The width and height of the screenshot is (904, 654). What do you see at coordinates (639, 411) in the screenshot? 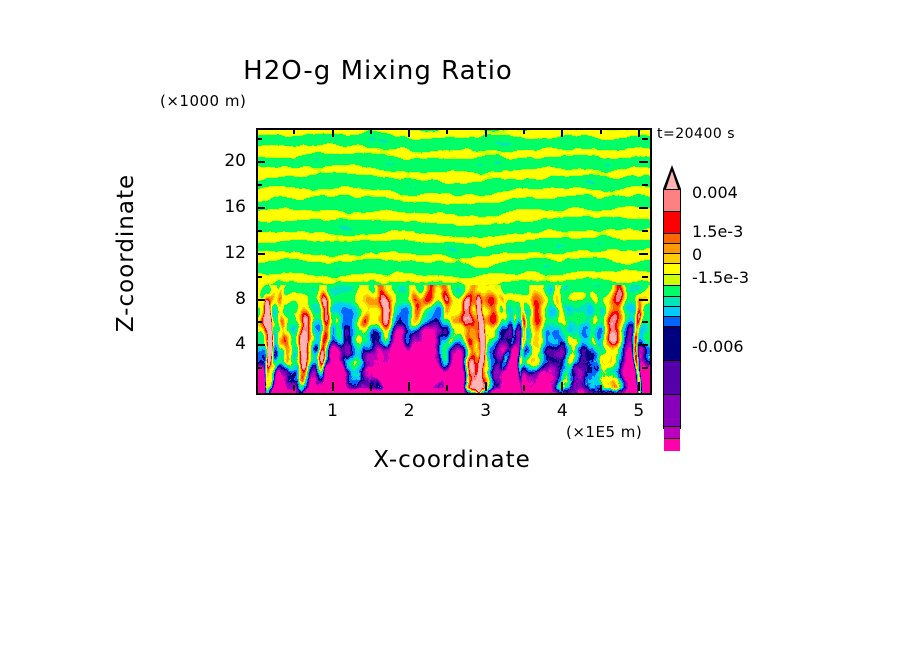
I see `x-axis-tick-label: 5` at bounding box center [639, 411].